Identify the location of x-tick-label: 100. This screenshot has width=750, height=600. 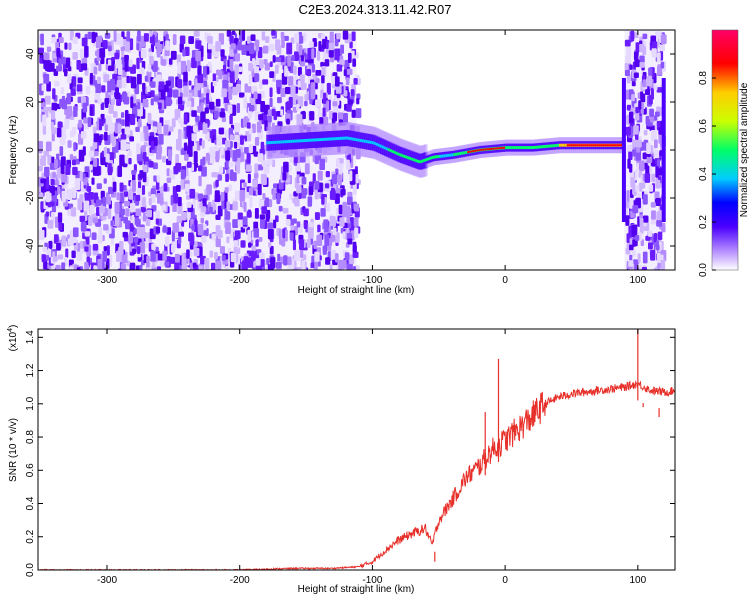
(637, 280).